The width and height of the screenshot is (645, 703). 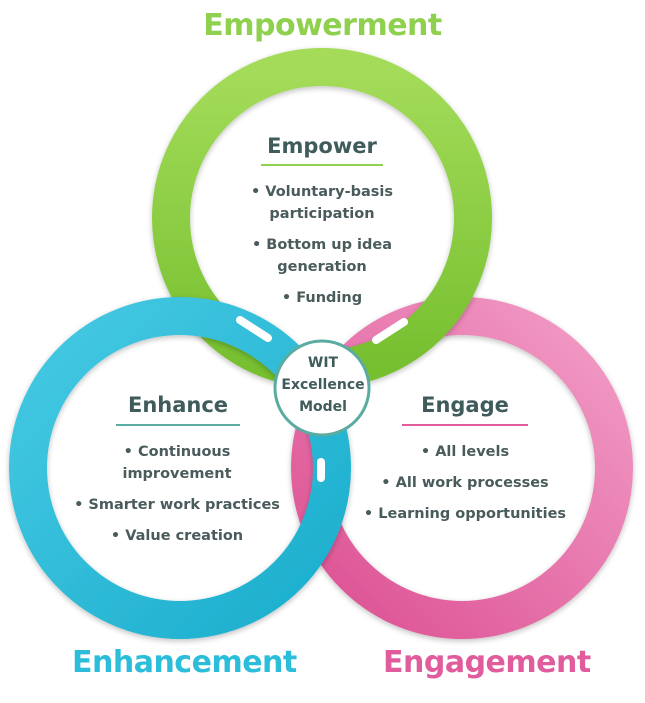 I want to click on list-item: All levels, so click(x=465, y=452).